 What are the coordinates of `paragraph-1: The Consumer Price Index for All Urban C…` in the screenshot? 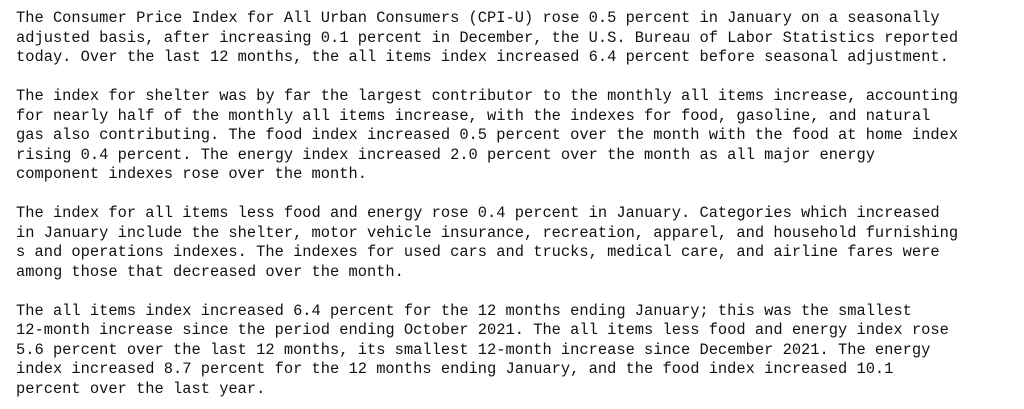 It's located at (512, 38).